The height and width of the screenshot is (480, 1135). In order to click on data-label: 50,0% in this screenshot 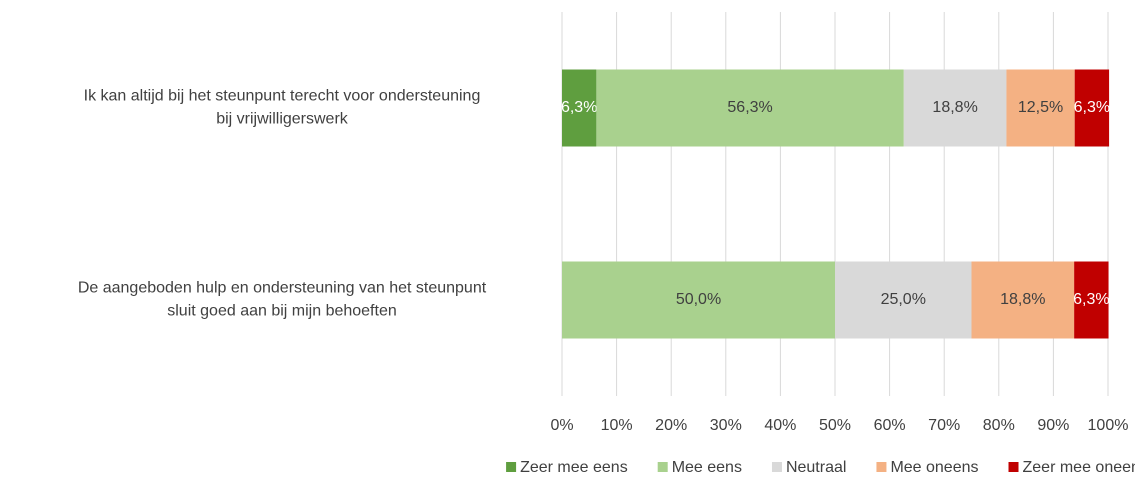, I will do `click(698, 299)`.